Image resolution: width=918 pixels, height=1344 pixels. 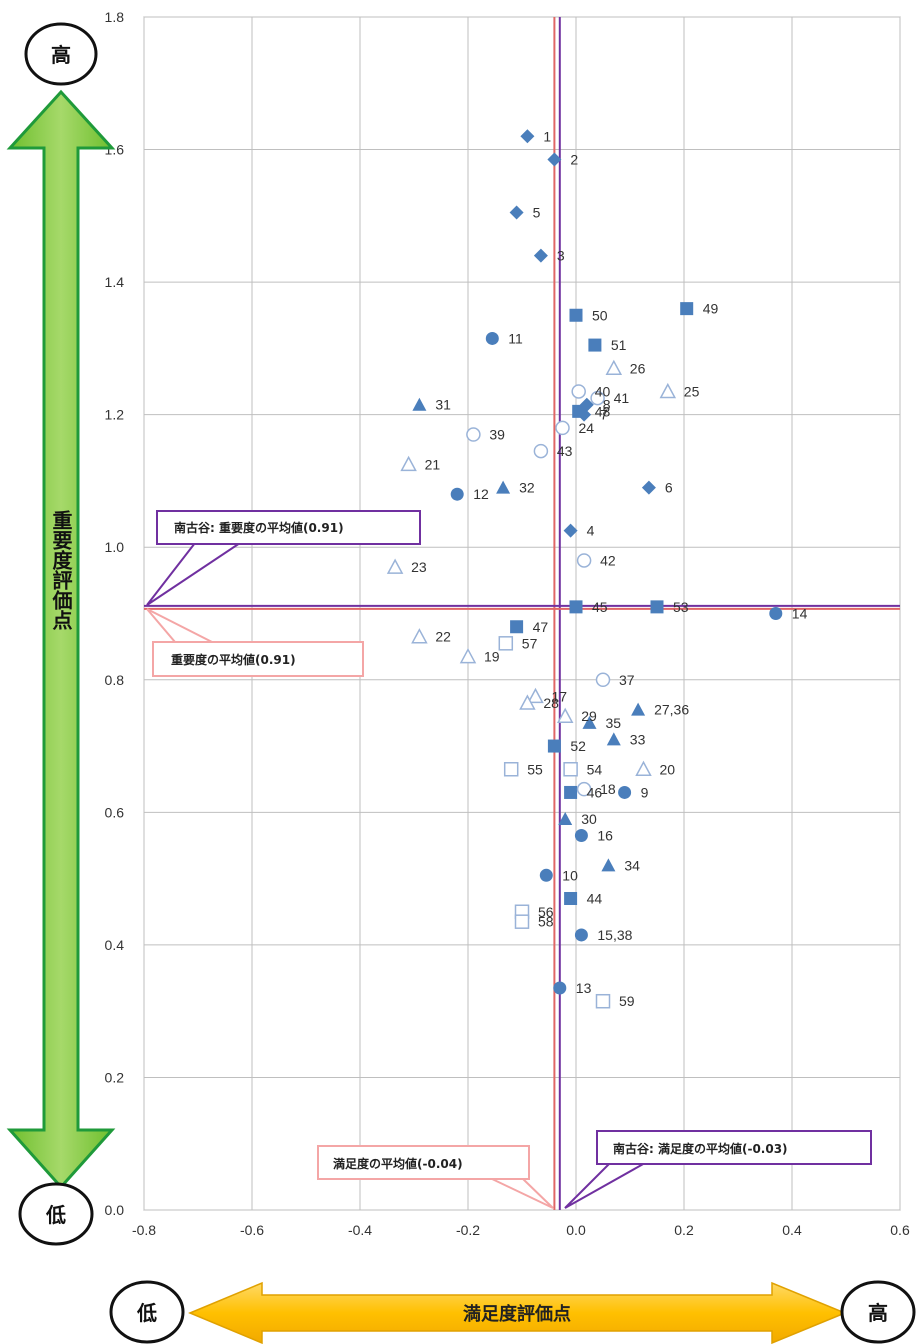 I want to click on y-high-marker: 高, so click(x=61, y=54).